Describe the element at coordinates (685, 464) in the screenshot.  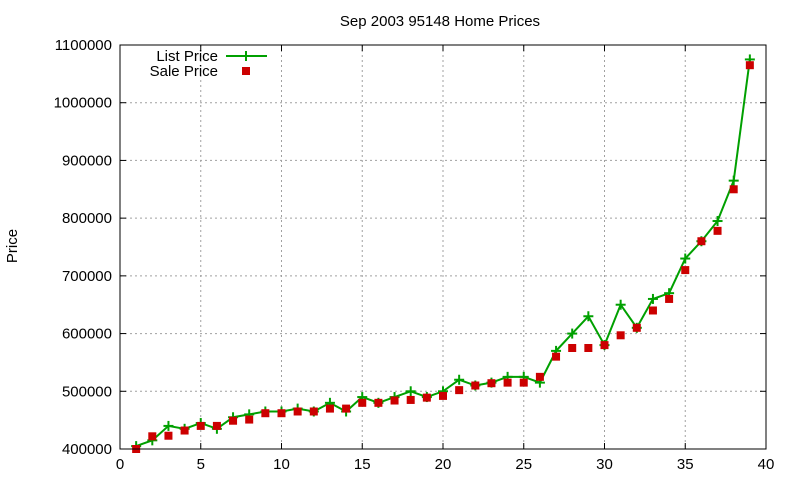
I see `x-tick-label: 35` at that location.